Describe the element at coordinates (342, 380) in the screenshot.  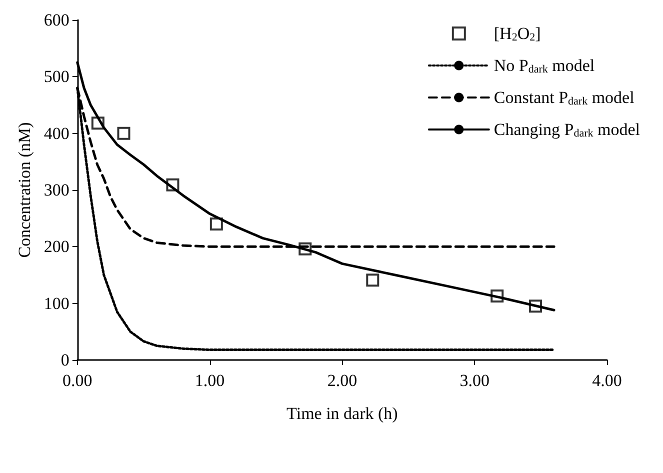
I see `x-tick-label: 2.00` at that location.